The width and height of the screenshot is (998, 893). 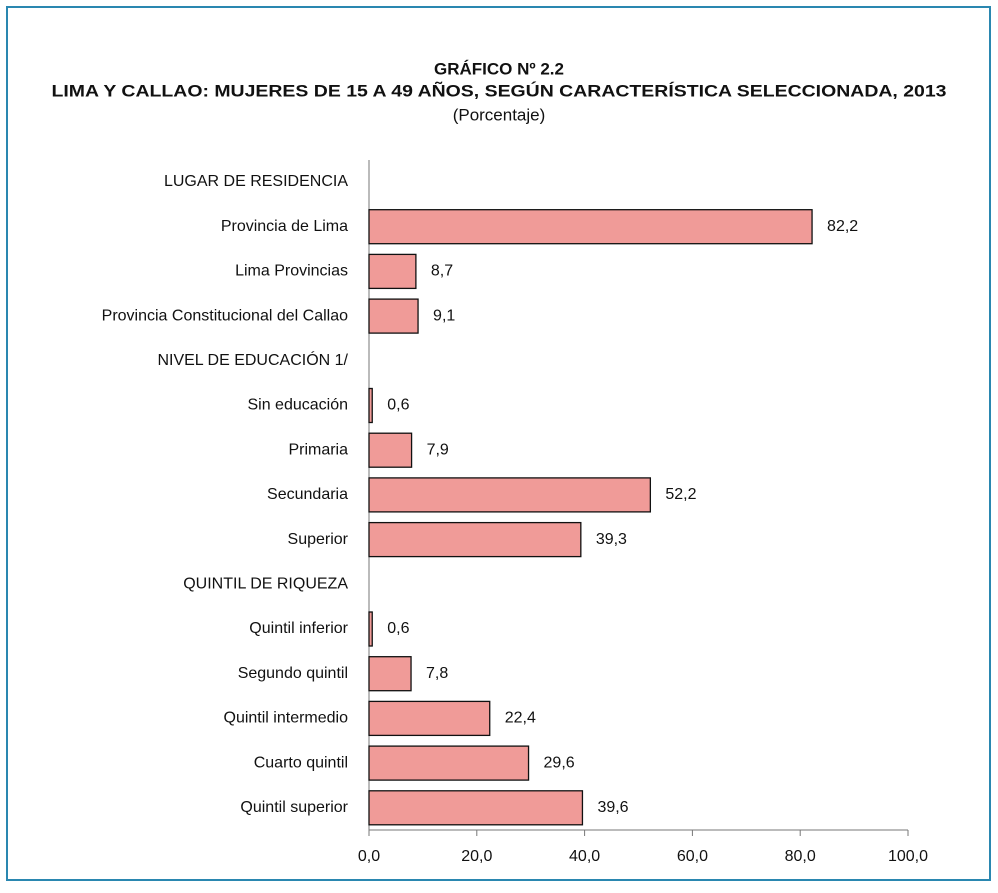 I want to click on data-label: 39,3, so click(x=611, y=539).